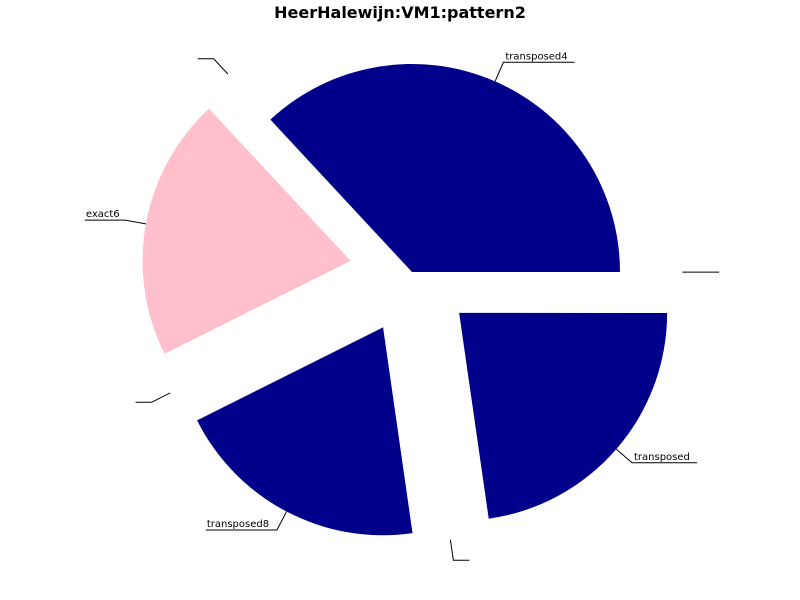 The image size is (800, 600). Describe the element at coordinates (563, 415) in the screenshot. I see `pie-slice-transposed` at that location.